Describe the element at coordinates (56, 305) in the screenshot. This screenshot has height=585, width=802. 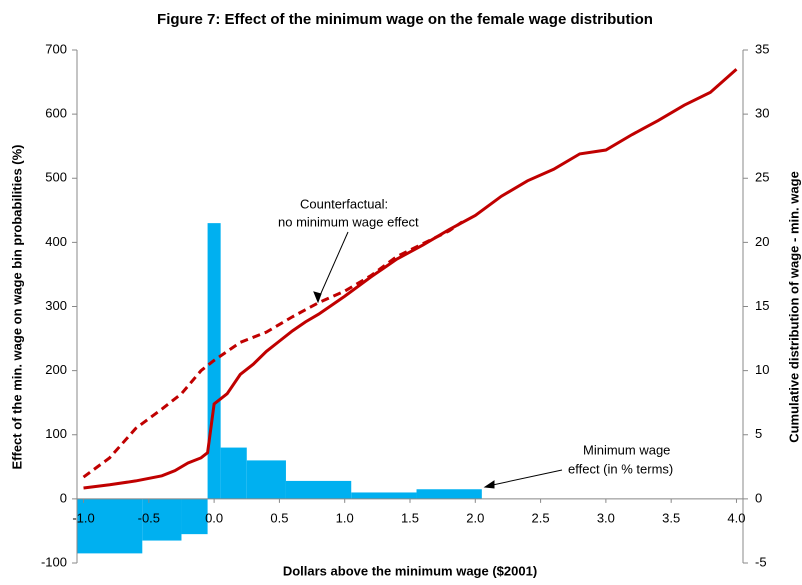
I see `y-tick-label: 300` at that location.